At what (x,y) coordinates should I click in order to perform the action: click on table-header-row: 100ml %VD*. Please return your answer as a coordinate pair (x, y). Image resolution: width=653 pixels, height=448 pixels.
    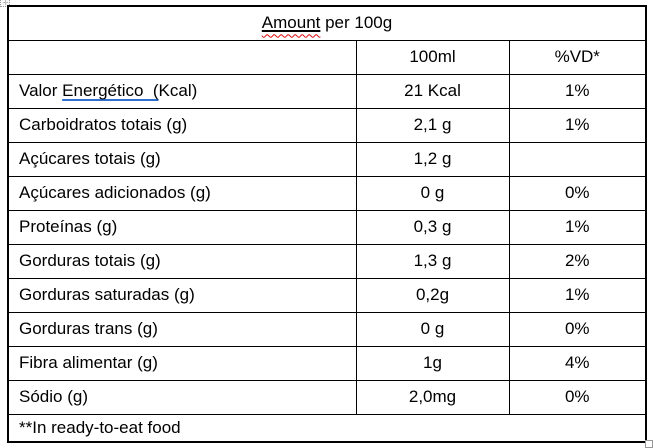
    Looking at the image, I should click on (327, 57).